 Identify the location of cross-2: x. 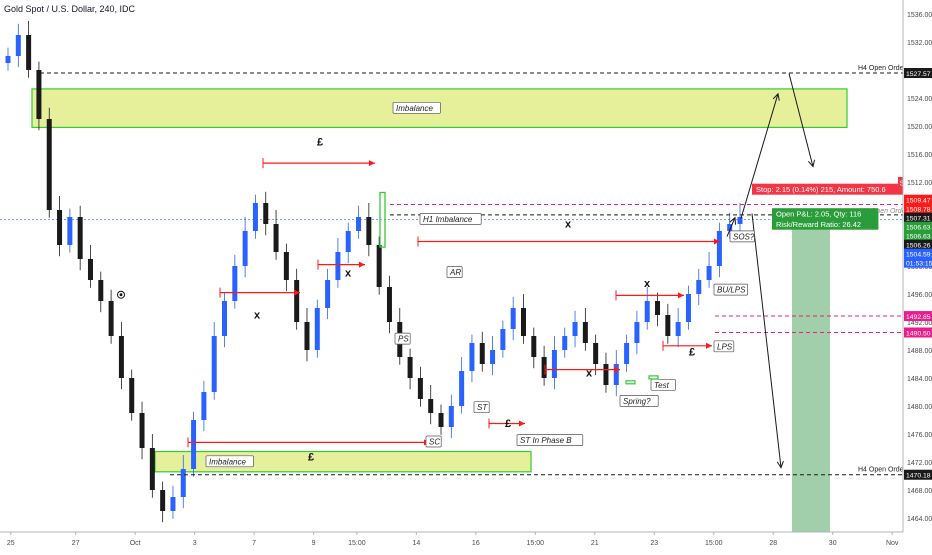
(348, 274).